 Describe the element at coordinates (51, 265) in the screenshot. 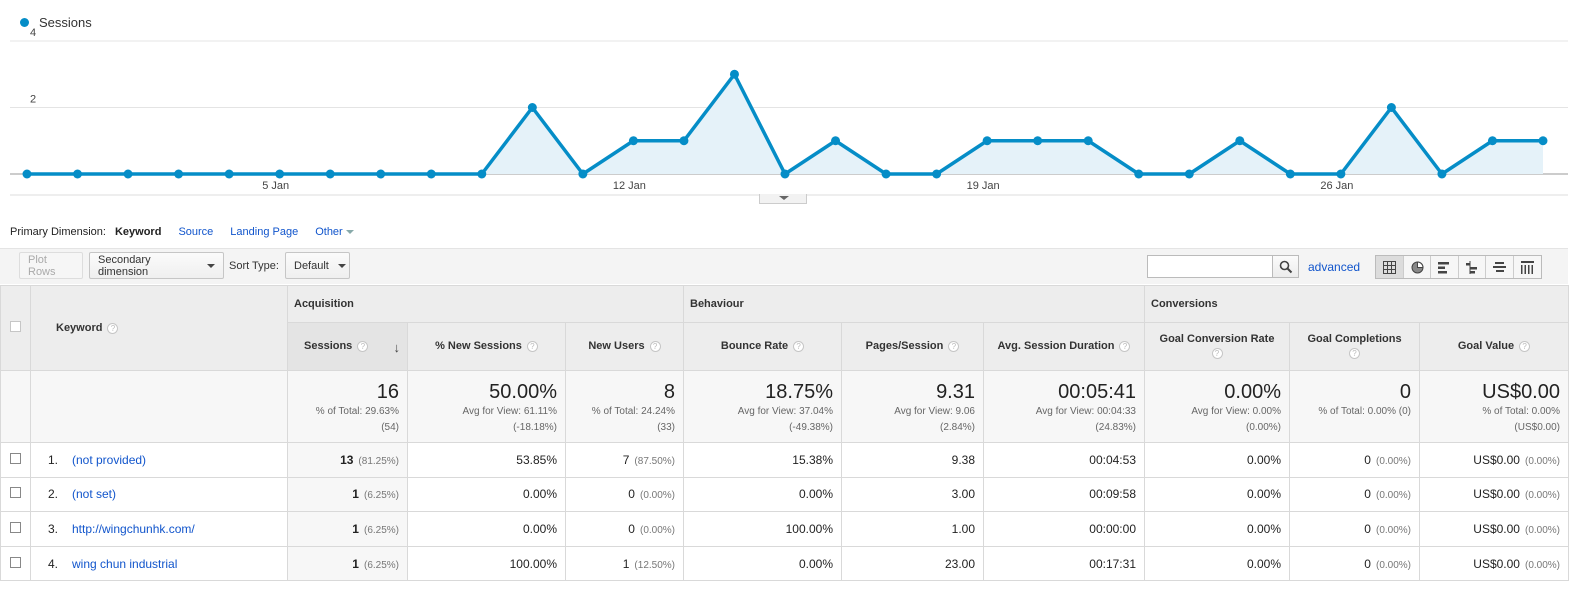

I see `plot-rows-button: Plot Rows` at that location.